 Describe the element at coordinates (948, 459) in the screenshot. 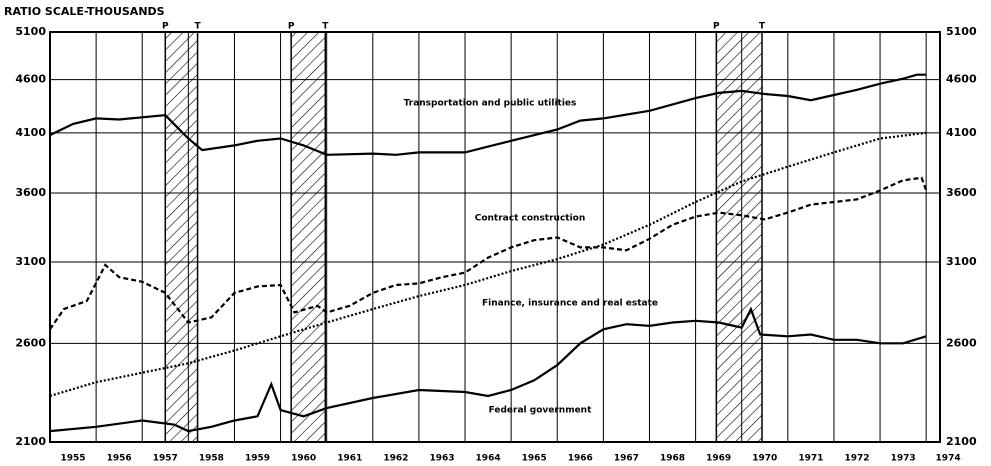

I see `x-tick-label: 1974` at that location.